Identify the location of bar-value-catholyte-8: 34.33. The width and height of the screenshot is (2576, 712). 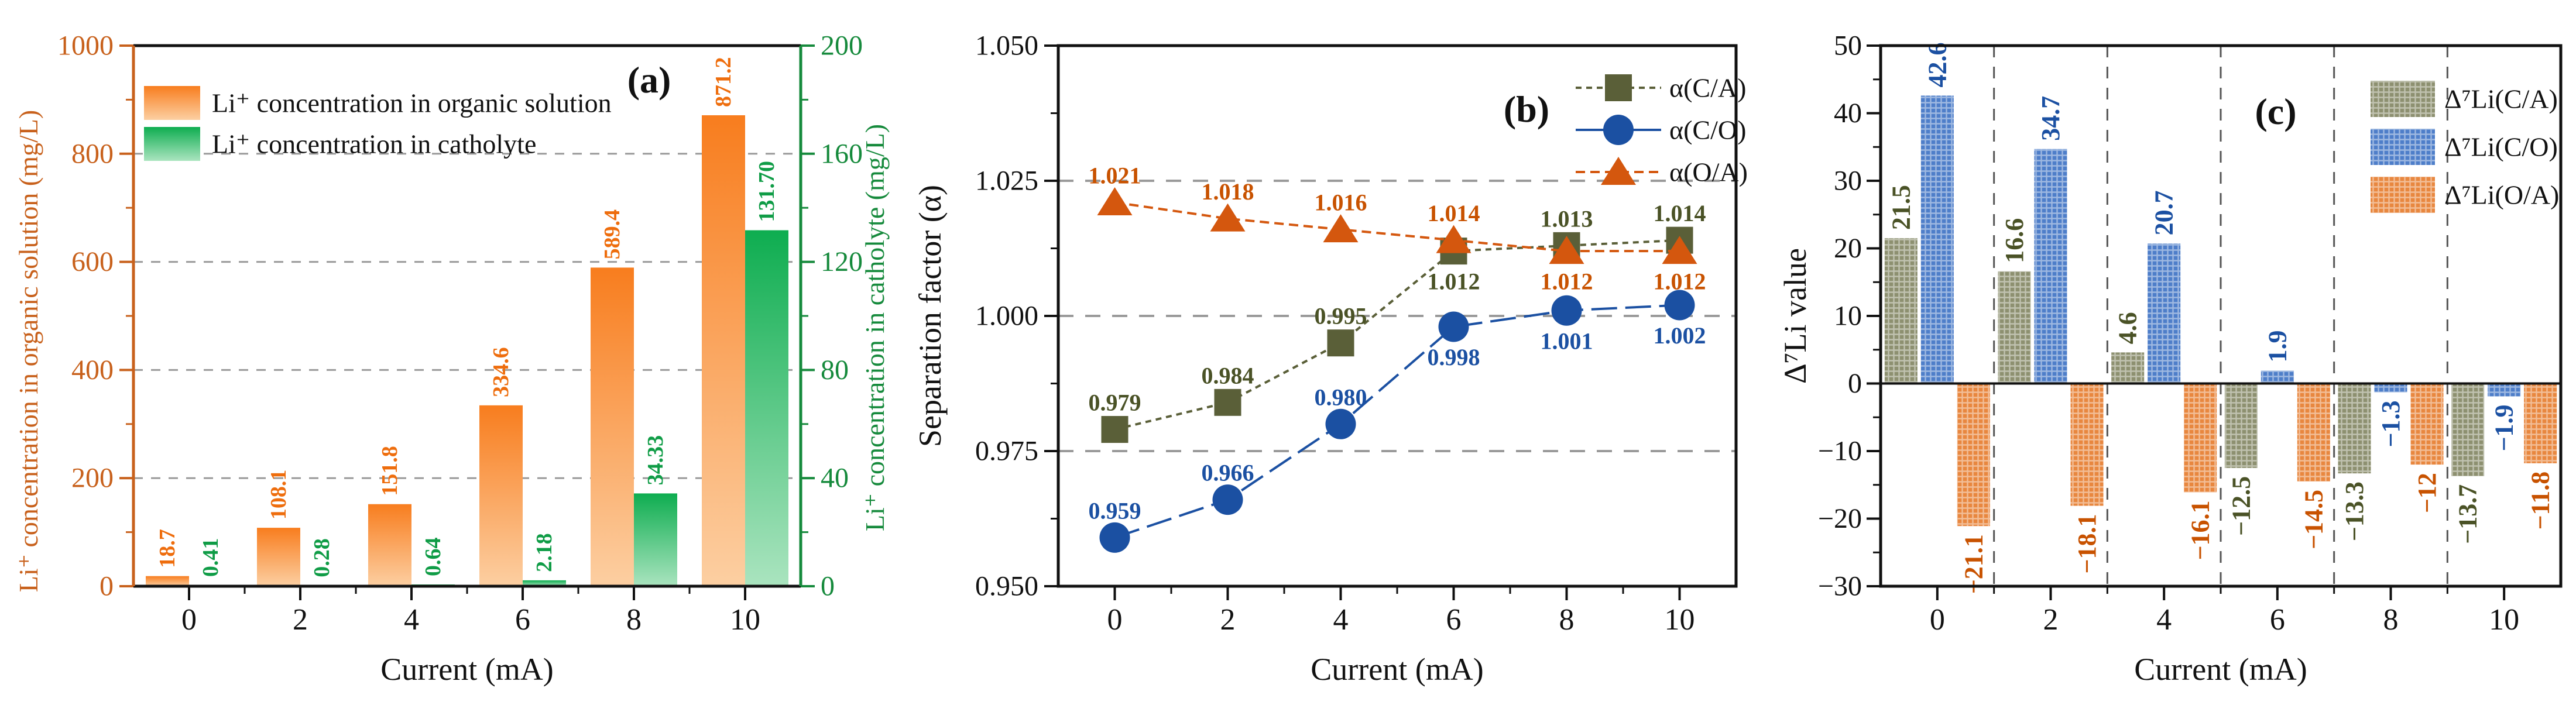
(656, 461).